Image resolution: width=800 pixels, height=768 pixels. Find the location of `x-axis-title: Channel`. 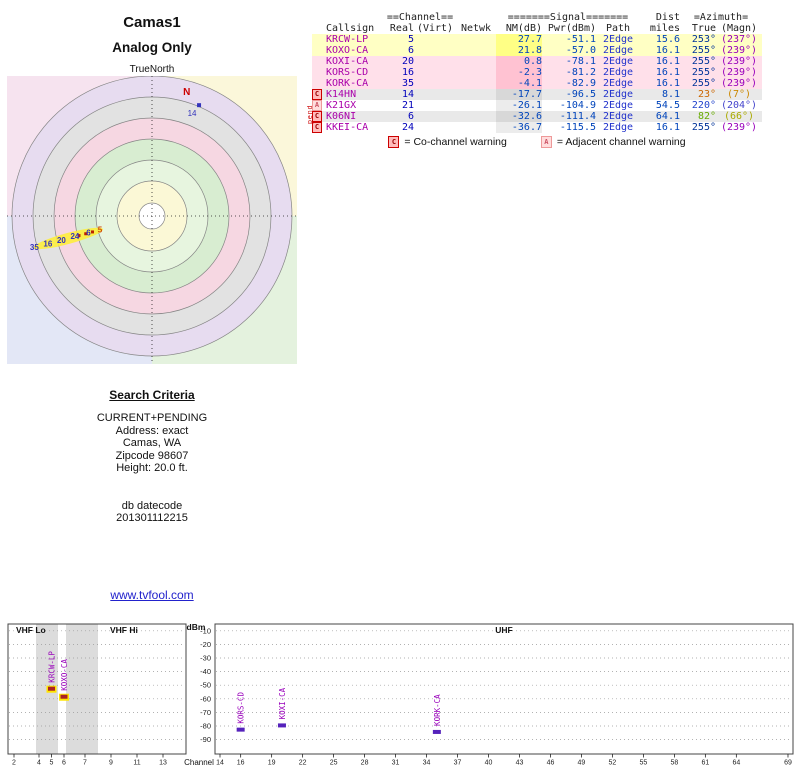

x-axis-title: Channel is located at coordinates (199, 762).